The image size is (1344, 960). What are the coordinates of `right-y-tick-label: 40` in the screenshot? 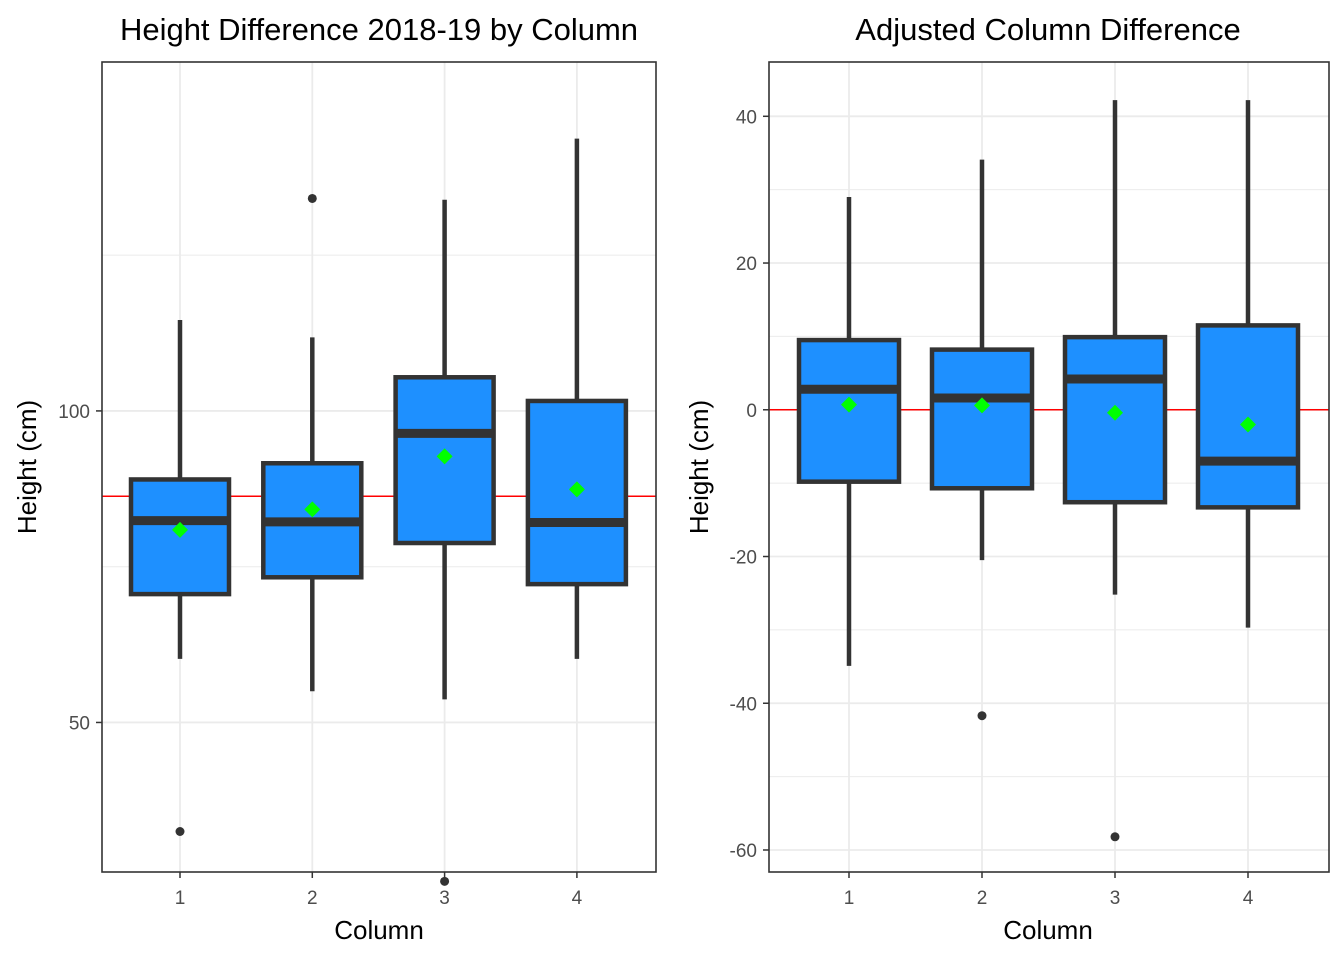 It's located at (746, 117).